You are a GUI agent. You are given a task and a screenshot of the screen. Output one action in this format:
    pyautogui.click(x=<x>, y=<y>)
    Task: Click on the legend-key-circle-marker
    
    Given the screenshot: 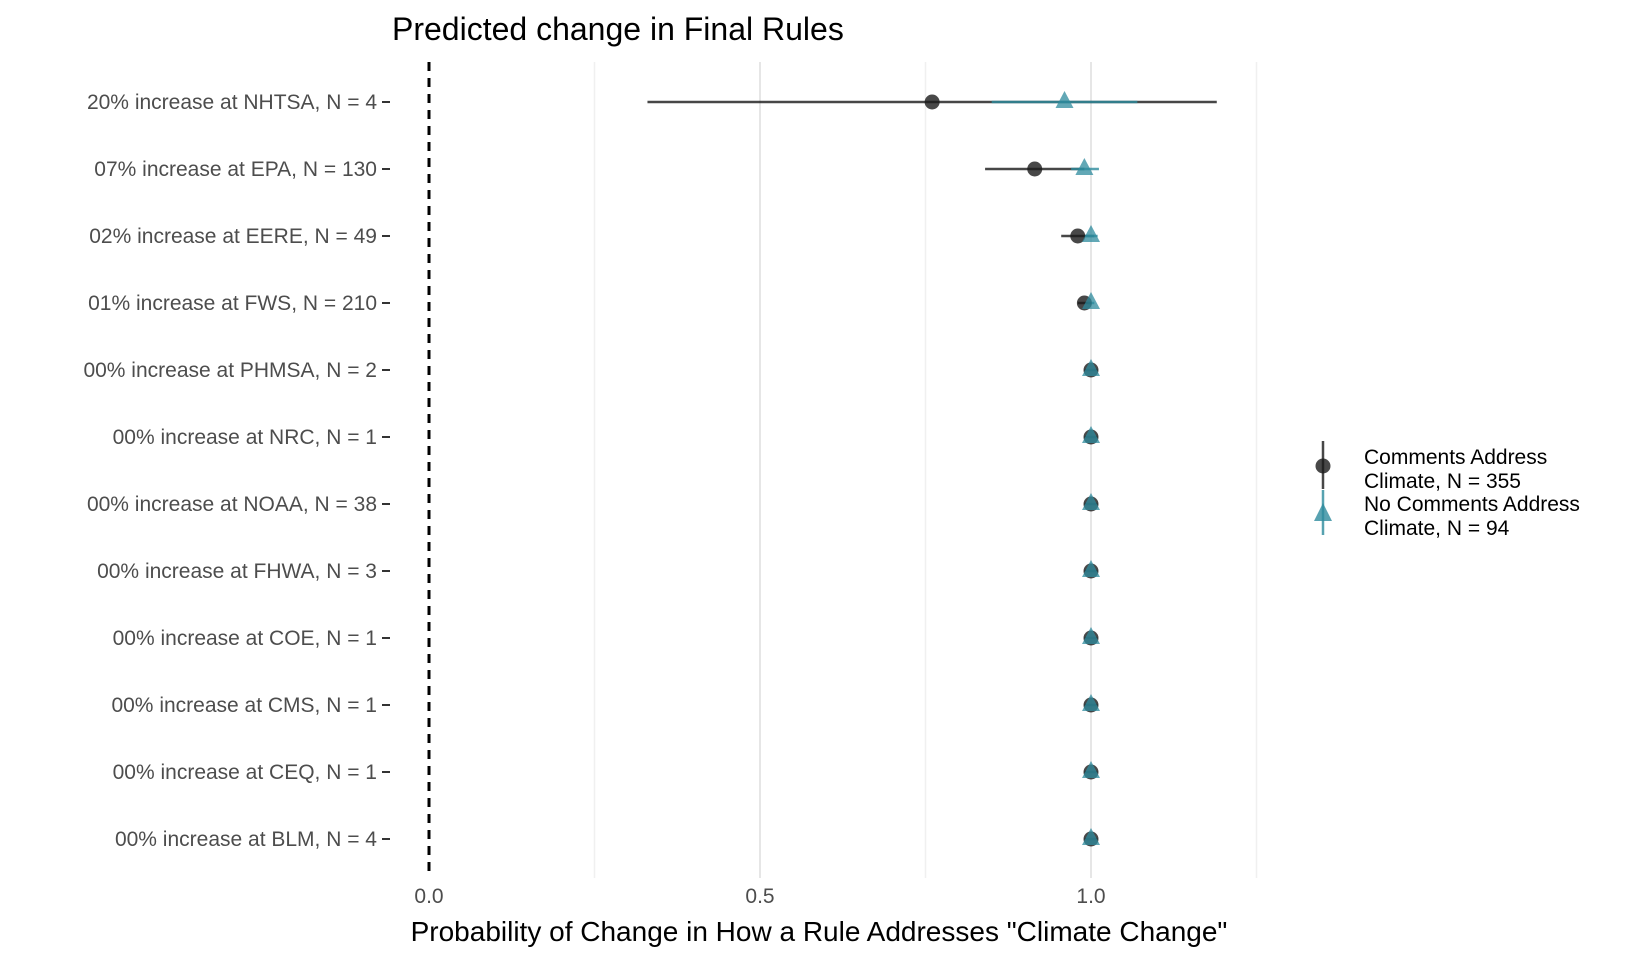 What is the action you would take?
    pyautogui.click(x=1323, y=466)
    